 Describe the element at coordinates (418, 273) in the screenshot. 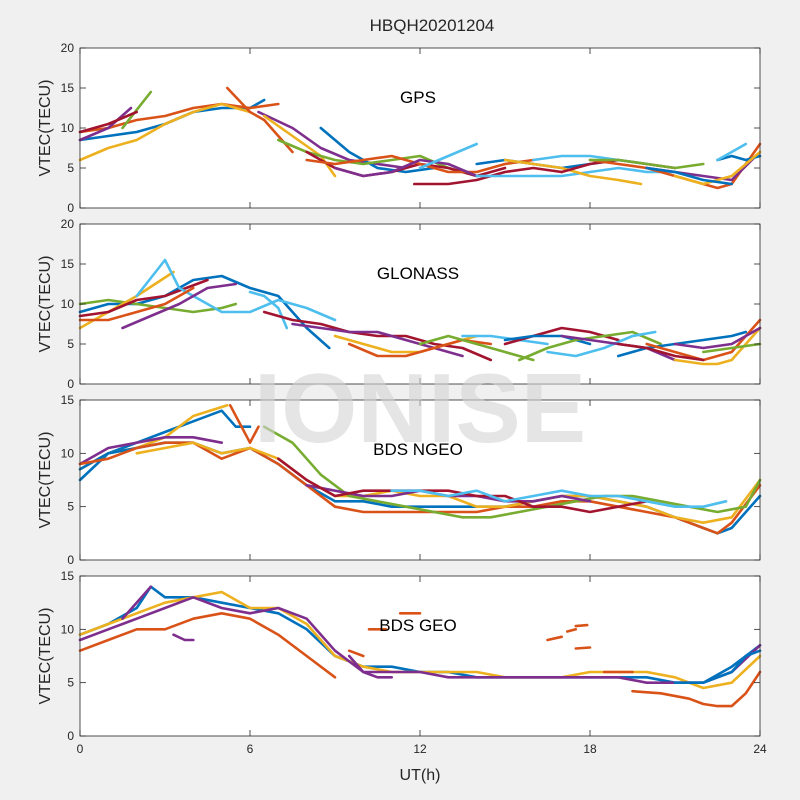

I see `panel-title: GLONASS` at that location.